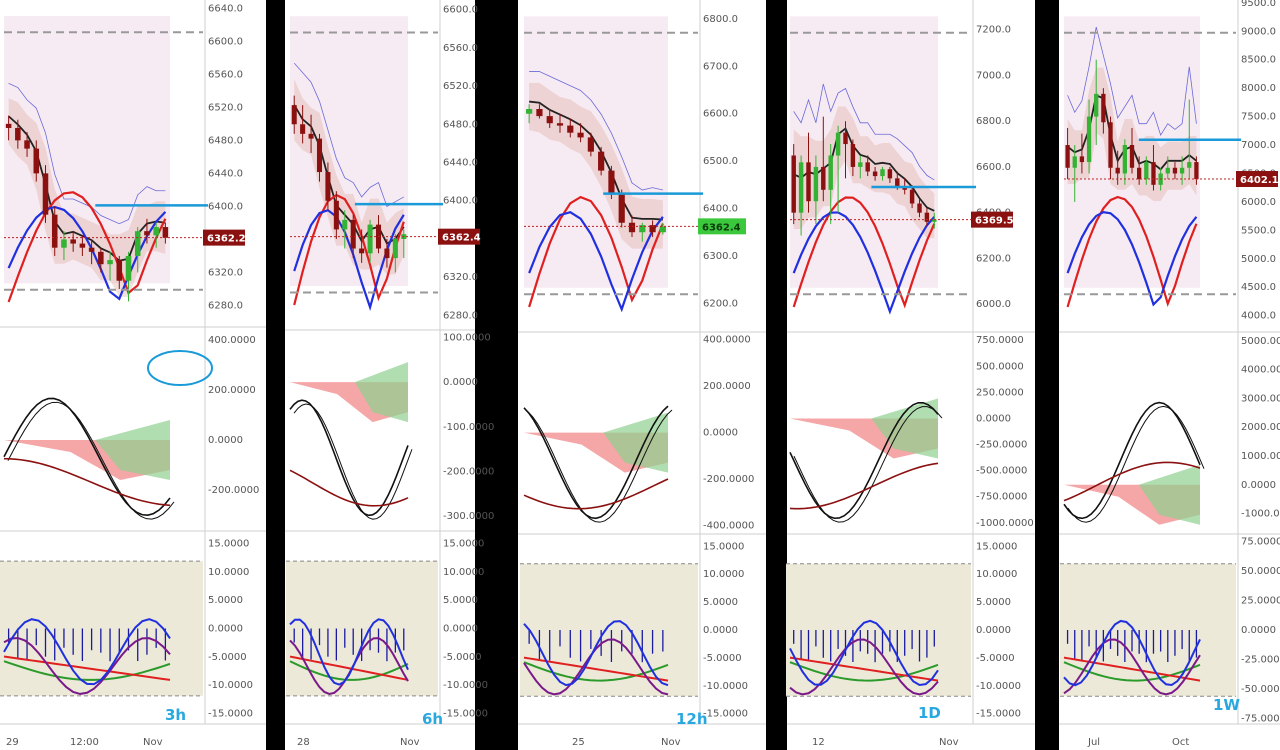 The width and height of the screenshot is (1280, 750). Describe the element at coordinates (1258, 4) in the screenshot. I see `price-tick-label: 9500.0` at that location.